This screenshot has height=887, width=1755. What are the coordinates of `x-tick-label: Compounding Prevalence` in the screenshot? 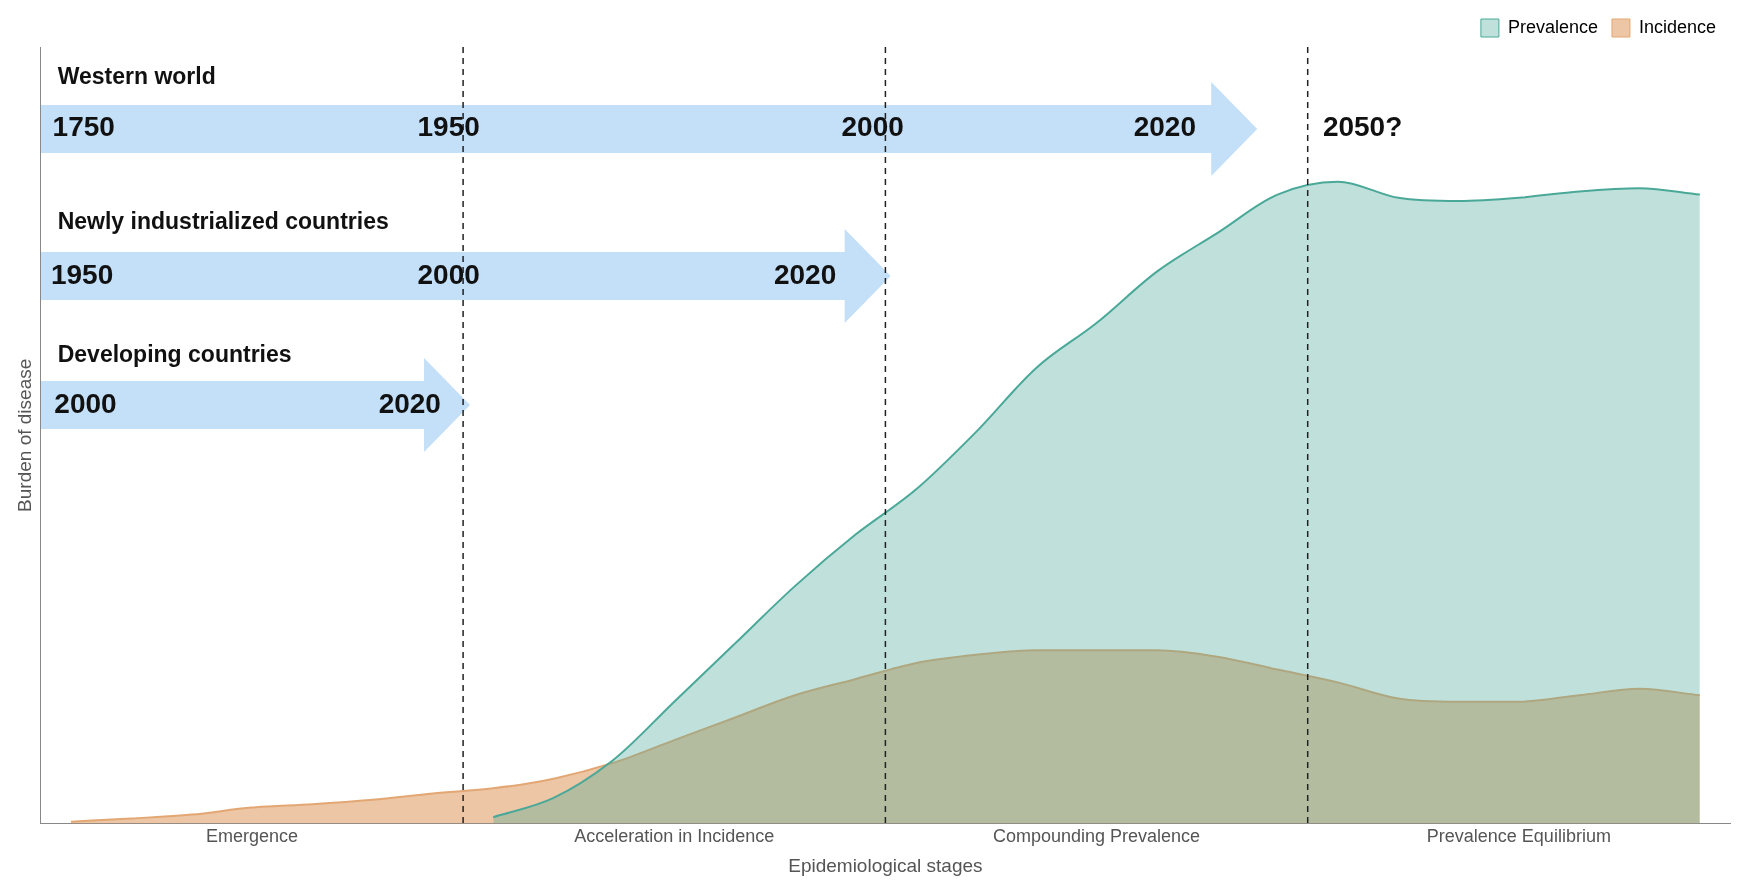 It's located at (1096, 836).